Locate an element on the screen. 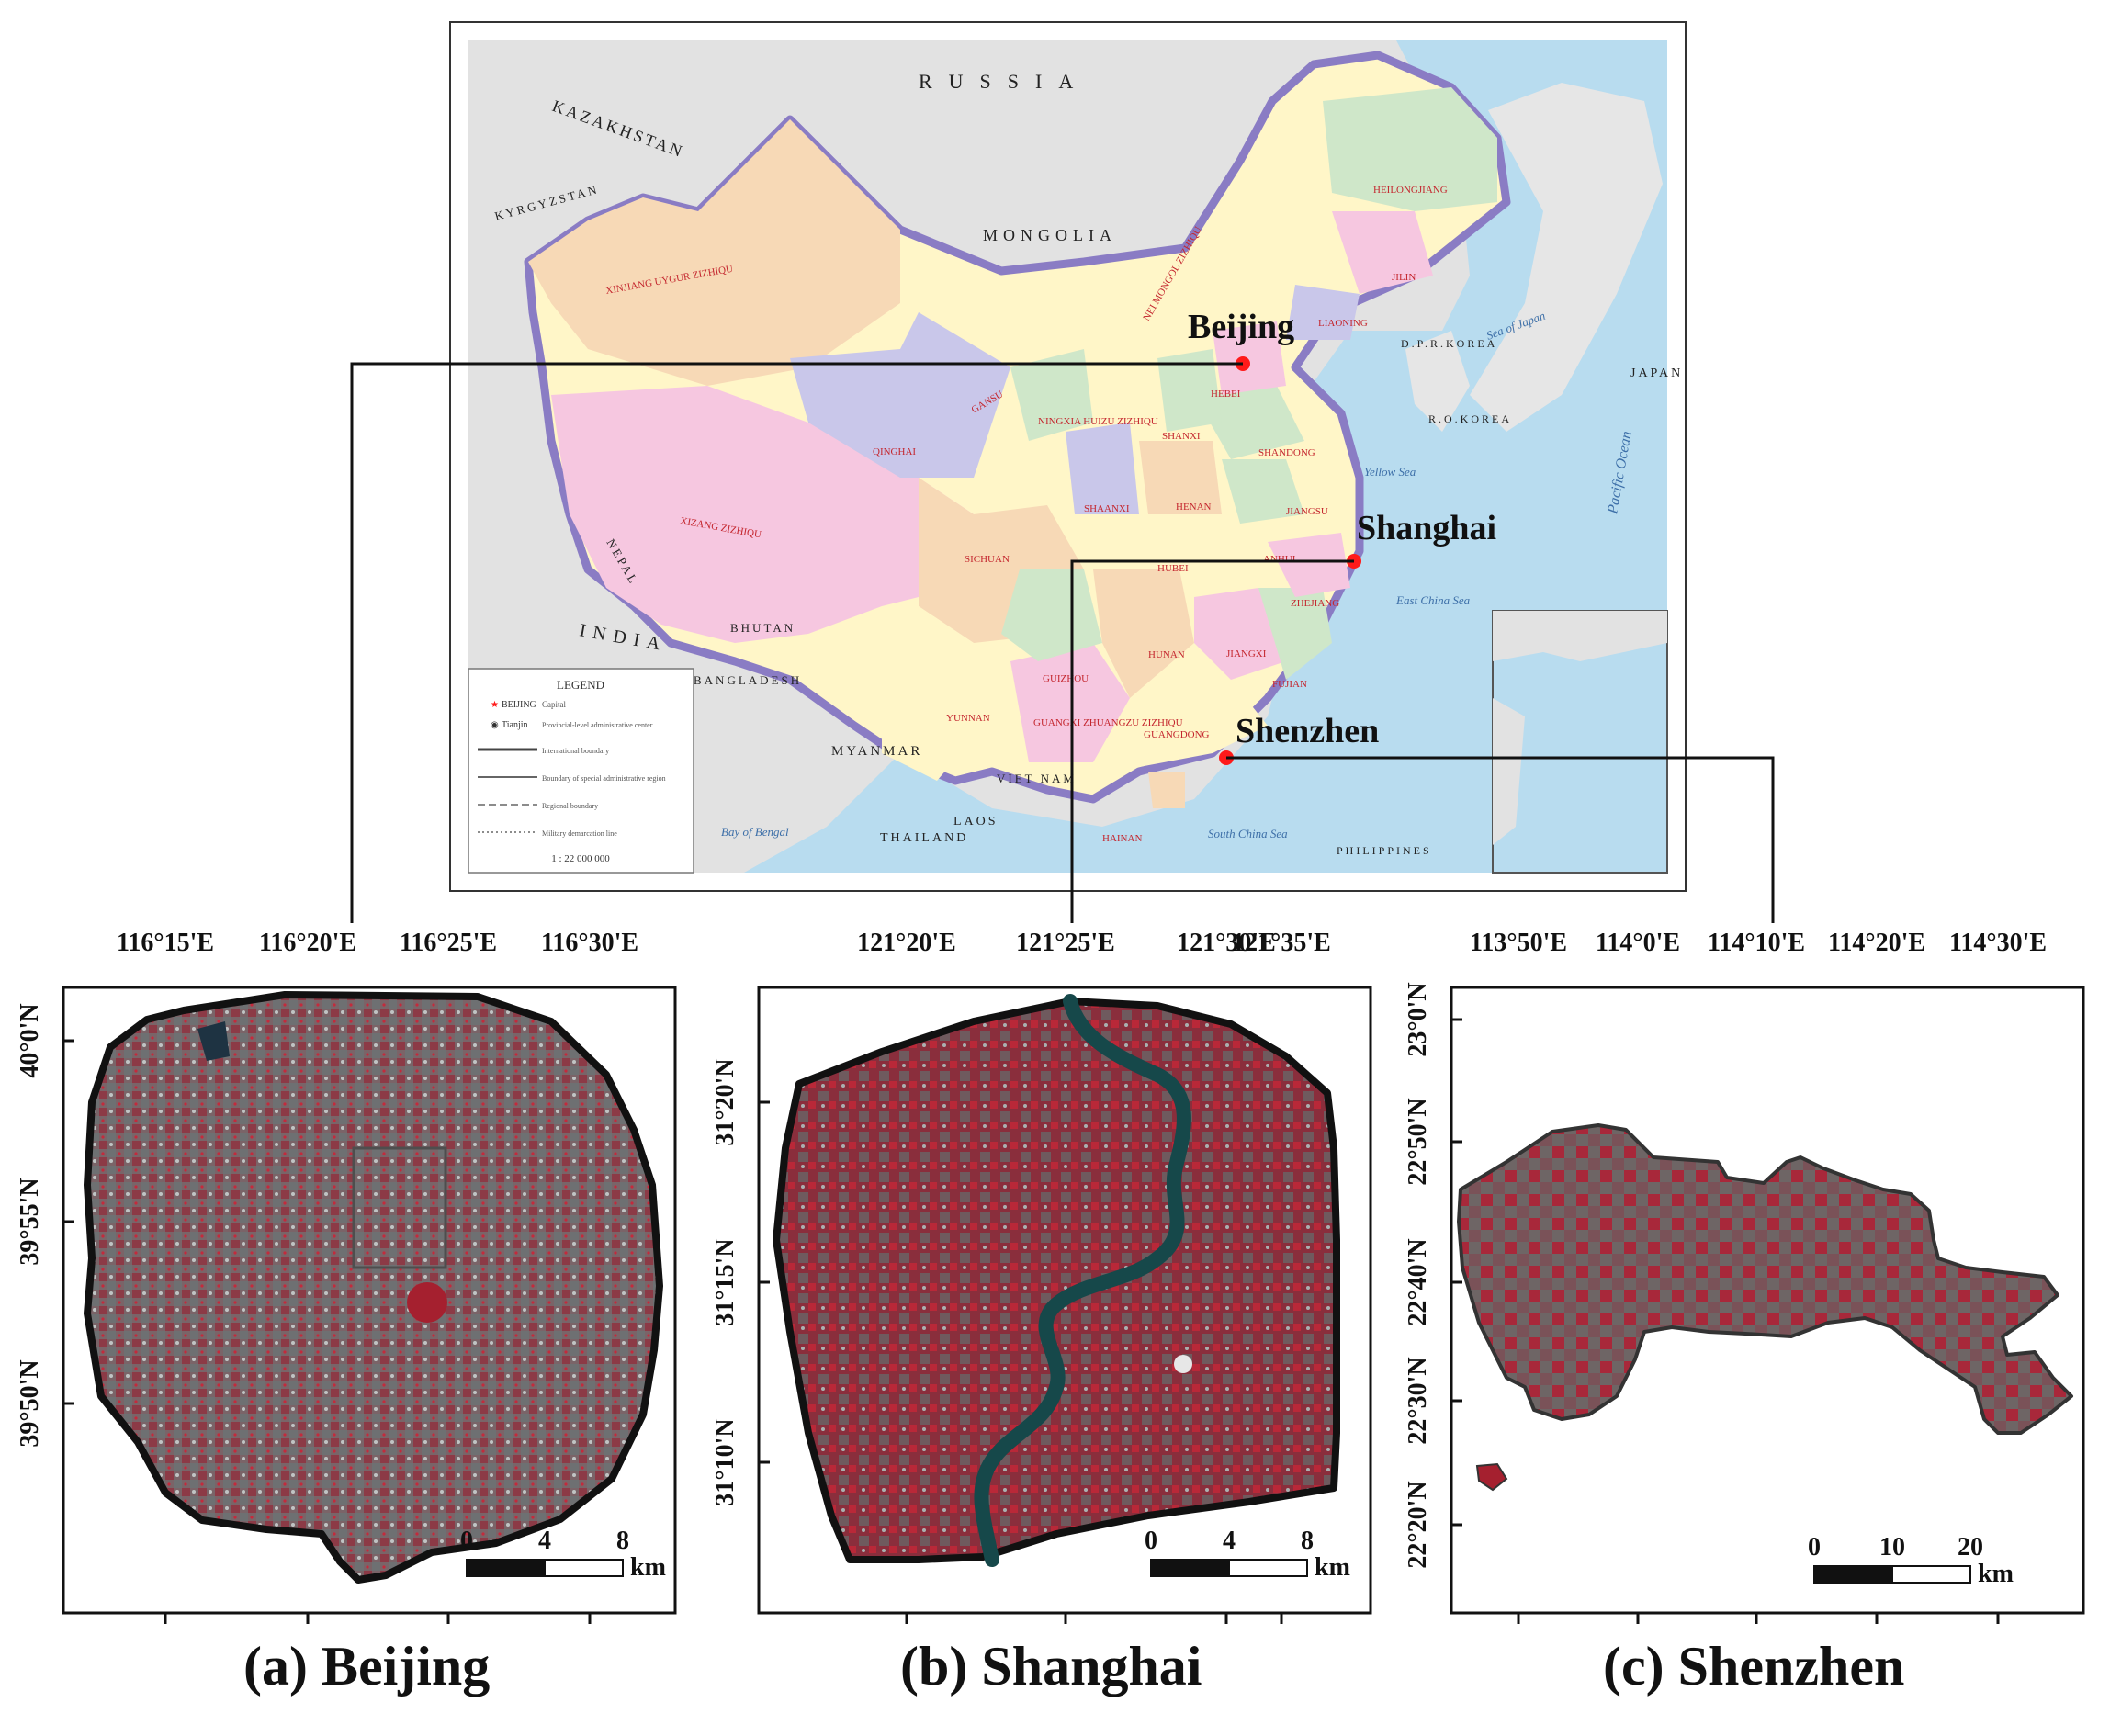 The width and height of the screenshot is (2110, 1736). label-hainan: HAINAN is located at coordinates (1122, 838).